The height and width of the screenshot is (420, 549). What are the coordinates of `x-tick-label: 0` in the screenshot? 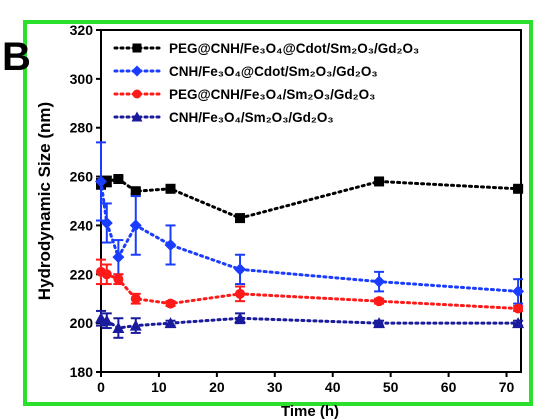 It's located at (101, 387).